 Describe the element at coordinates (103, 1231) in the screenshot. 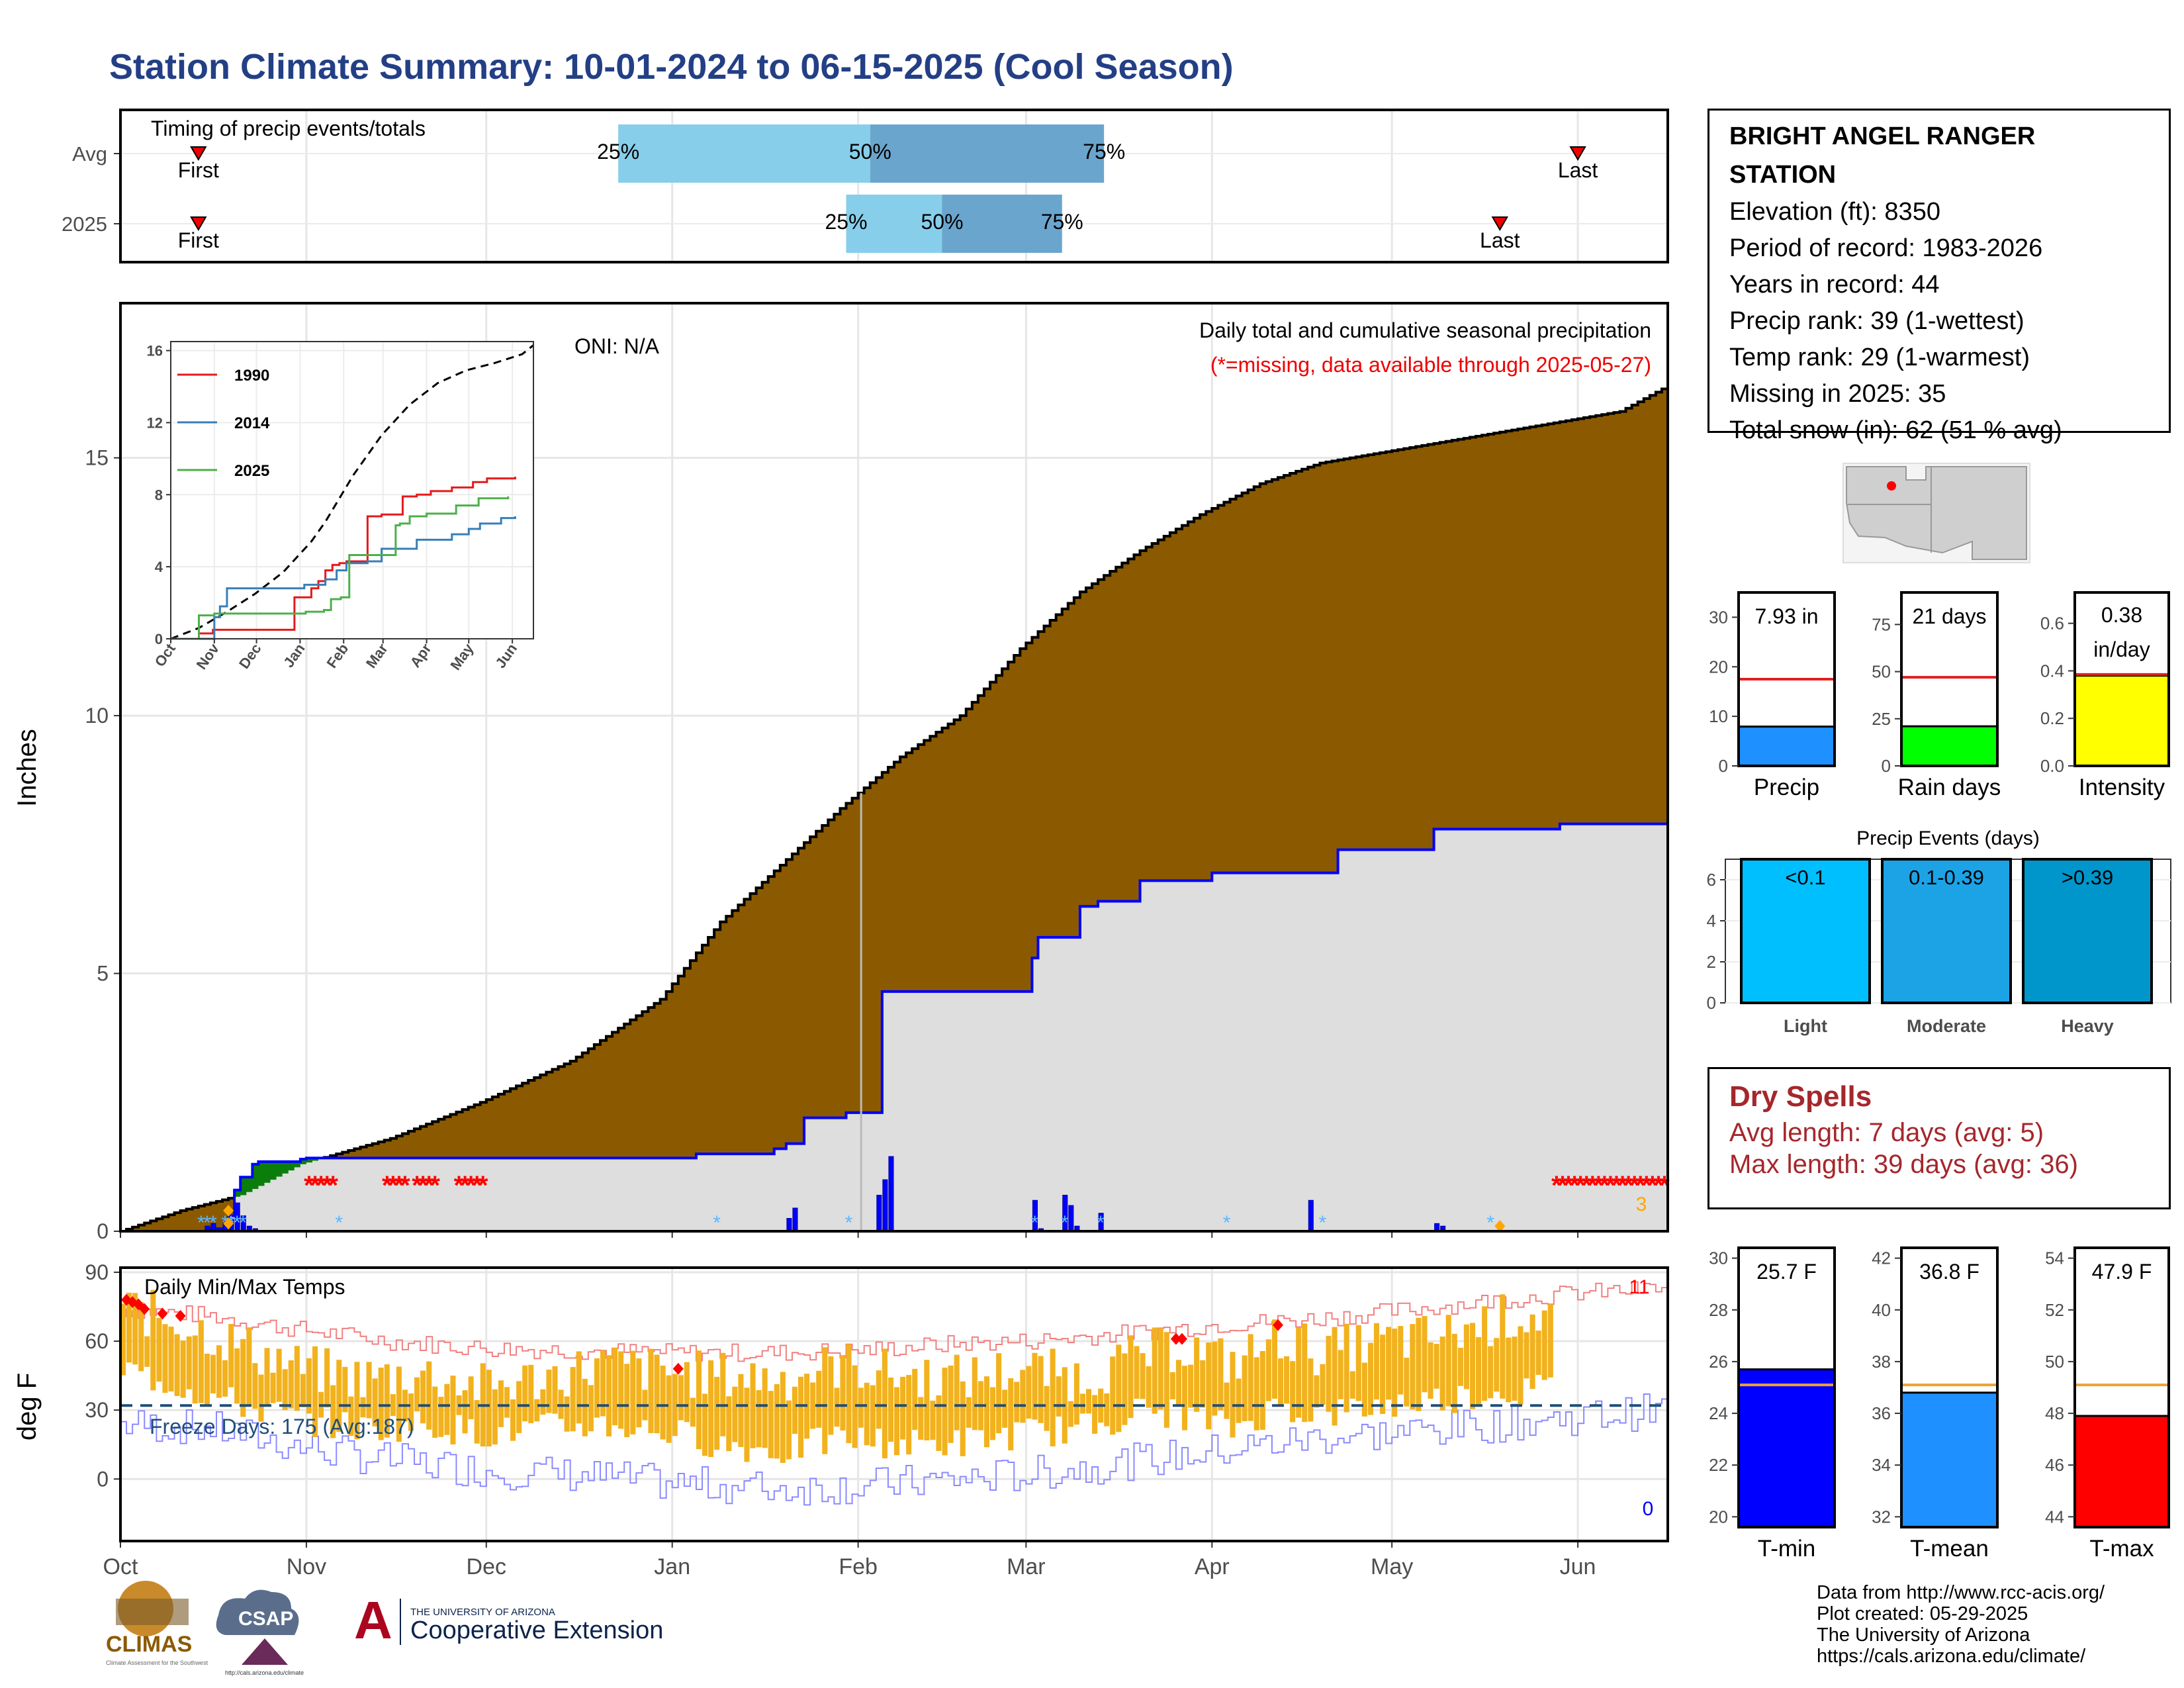

I see `precip-y-tick-label: 0` at that location.